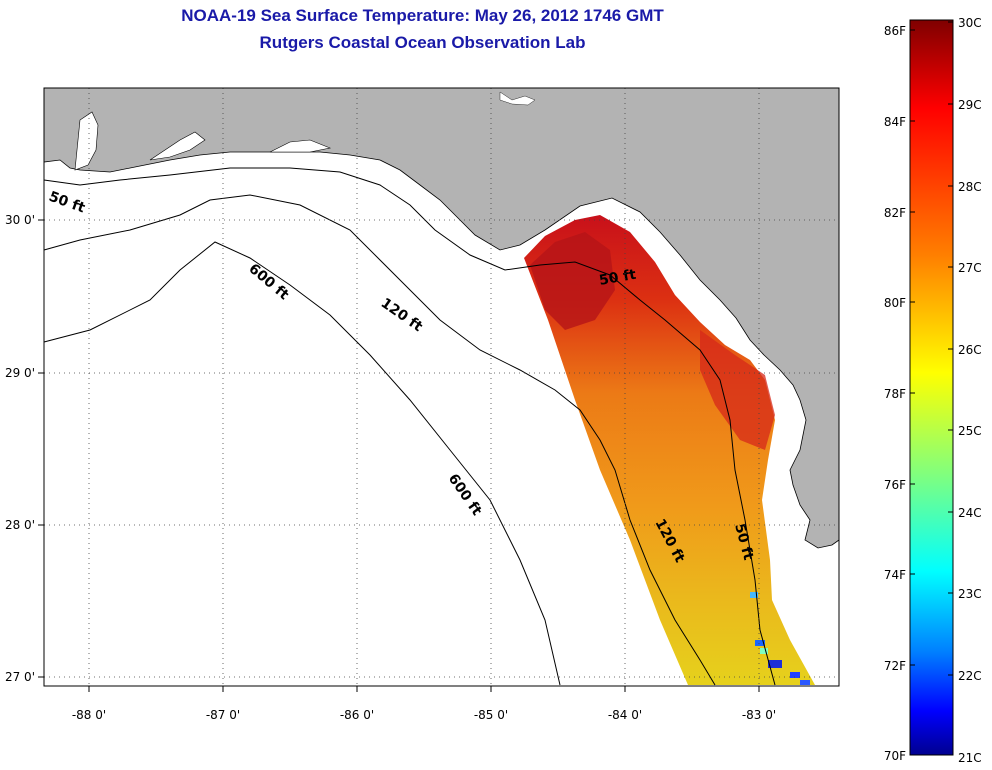  Describe the element at coordinates (895, 666) in the screenshot. I see `colorbar-f-label: 72F` at that location.